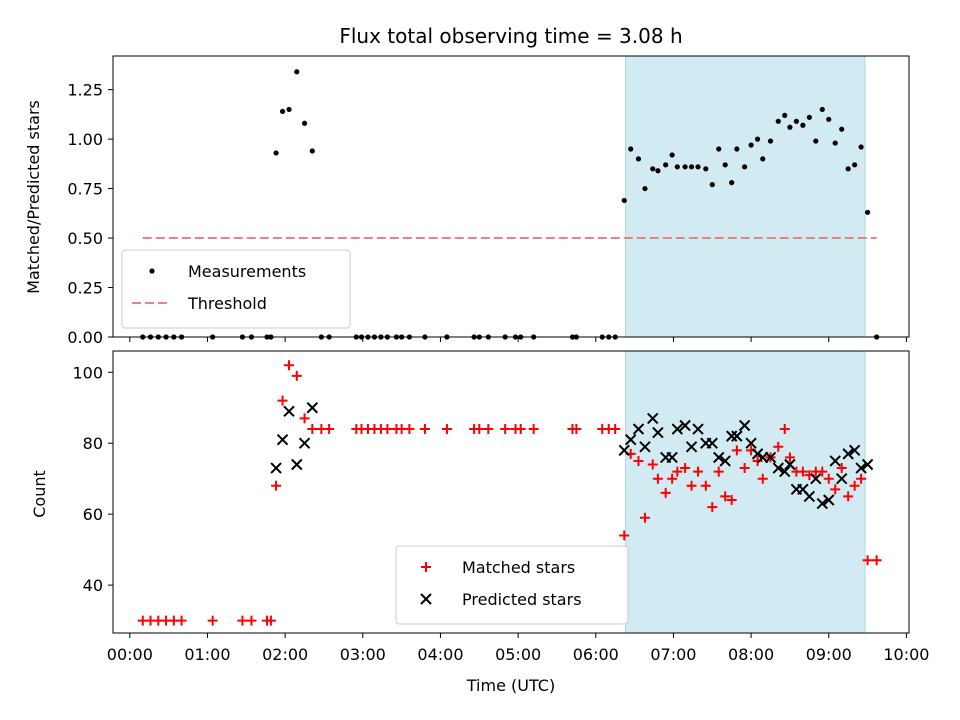  I want to click on x-tick-label: 04:00, so click(440, 654).